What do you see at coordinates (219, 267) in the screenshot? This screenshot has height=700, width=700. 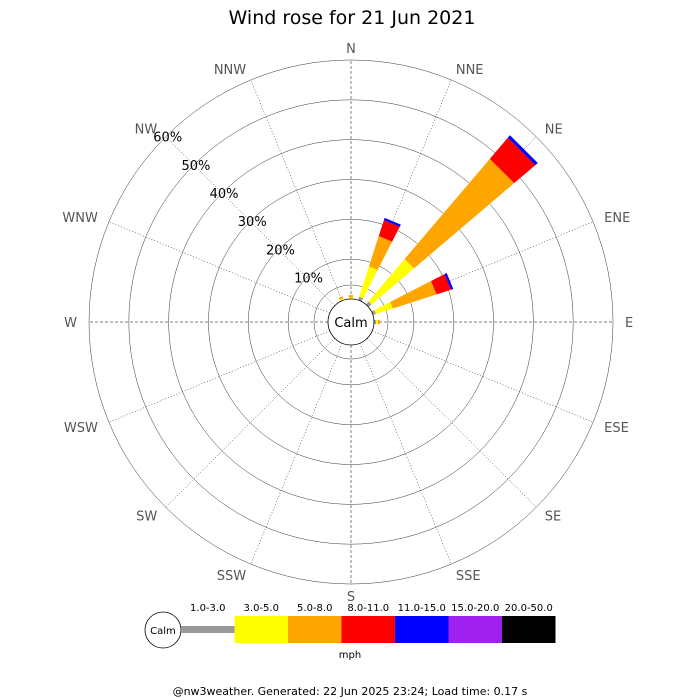 I see `spoke-wnw` at bounding box center [219, 267].